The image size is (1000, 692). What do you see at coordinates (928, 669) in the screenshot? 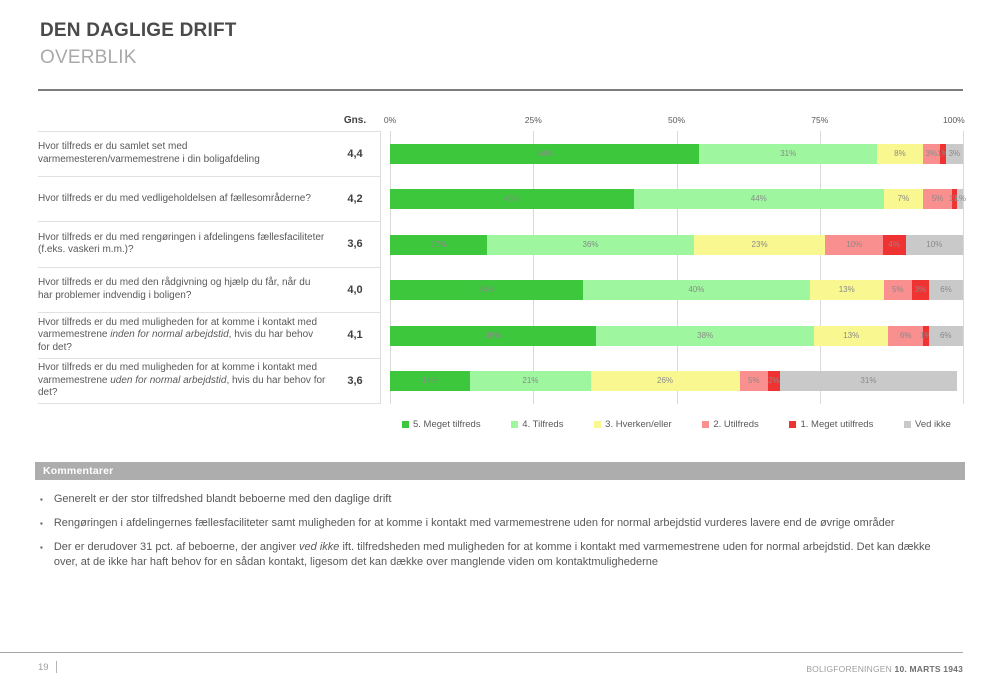
I see `footer-date: 10. MARTS 1943` at bounding box center [928, 669].